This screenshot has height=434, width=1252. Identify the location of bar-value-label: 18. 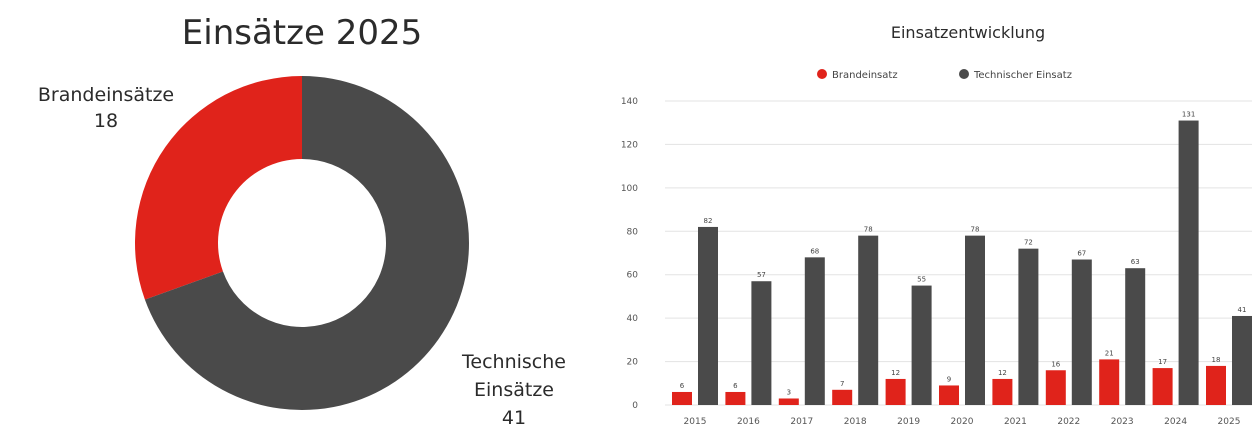
(1216, 360).